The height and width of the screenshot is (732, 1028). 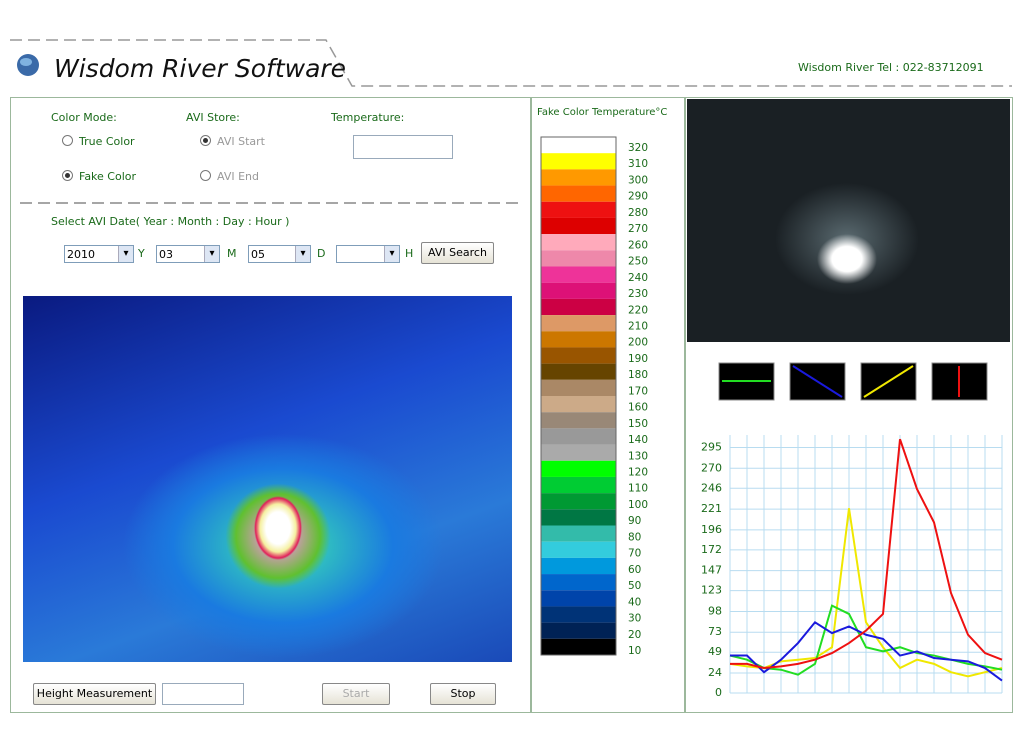 What do you see at coordinates (638, 489) in the screenshot?
I see `legend-label: 110` at bounding box center [638, 489].